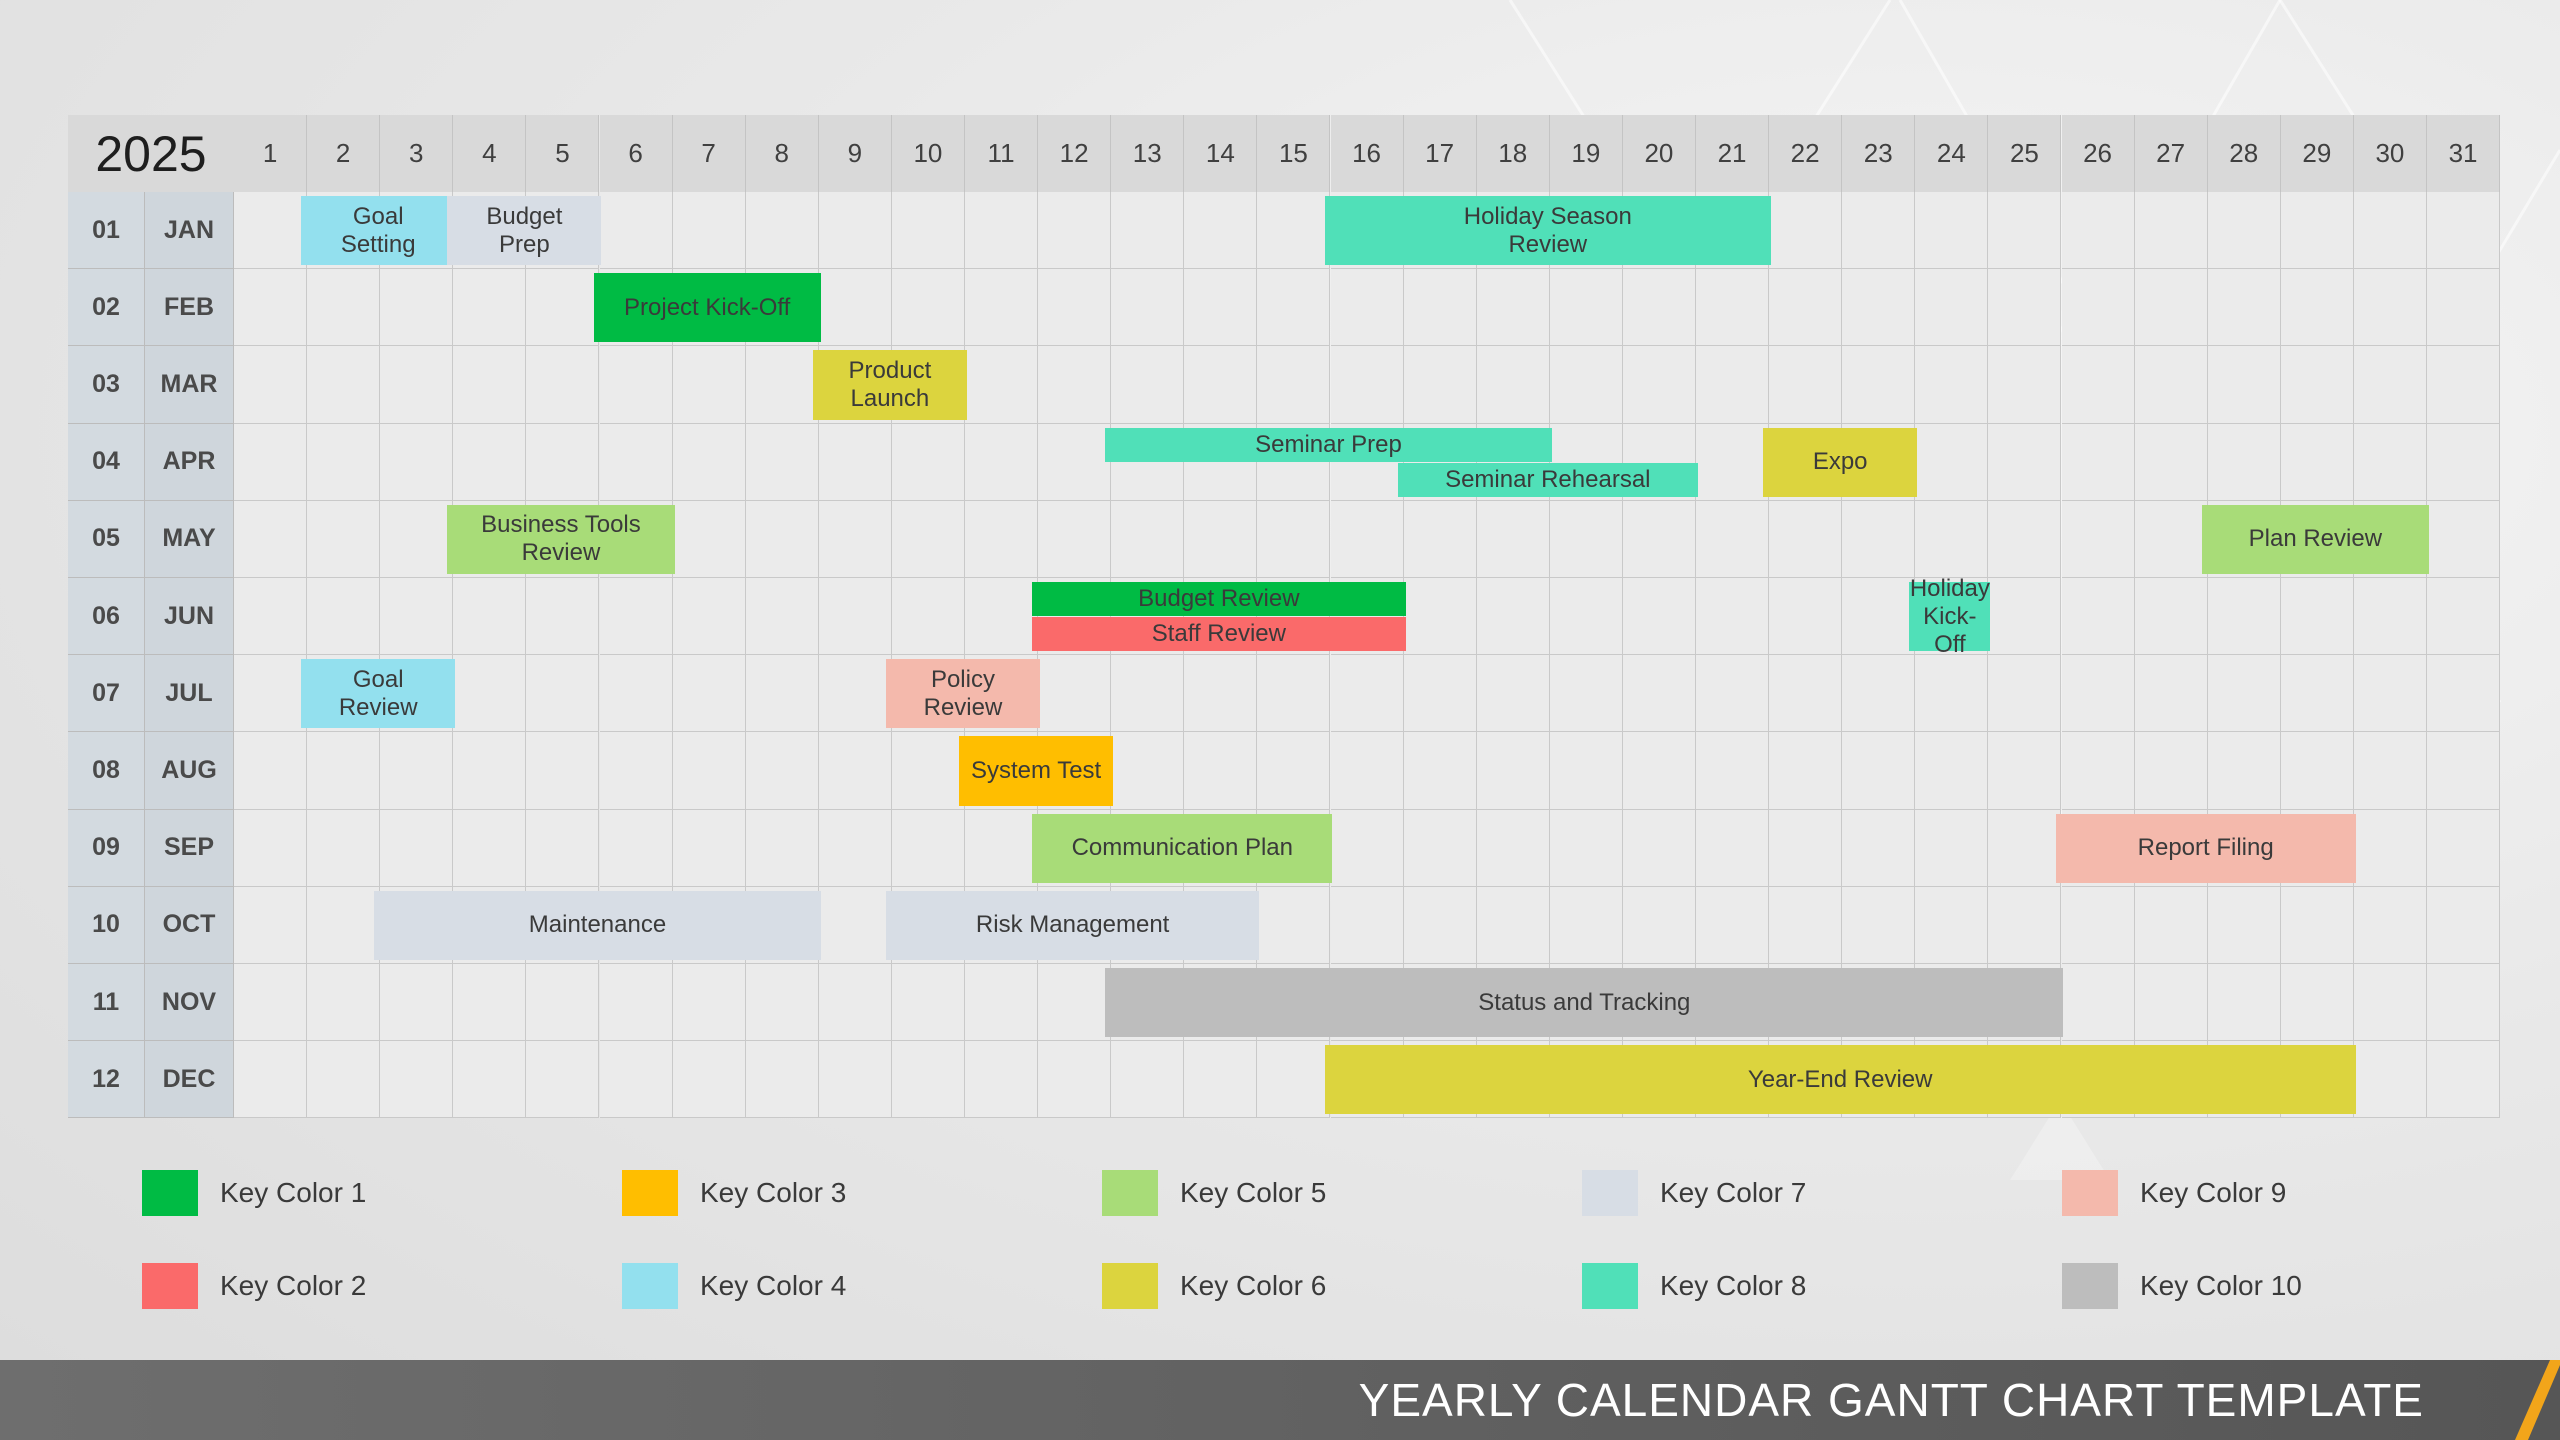 The image size is (2560, 1440). Describe the element at coordinates (928, 153) in the screenshot. I see `day-header: 10` at that location.